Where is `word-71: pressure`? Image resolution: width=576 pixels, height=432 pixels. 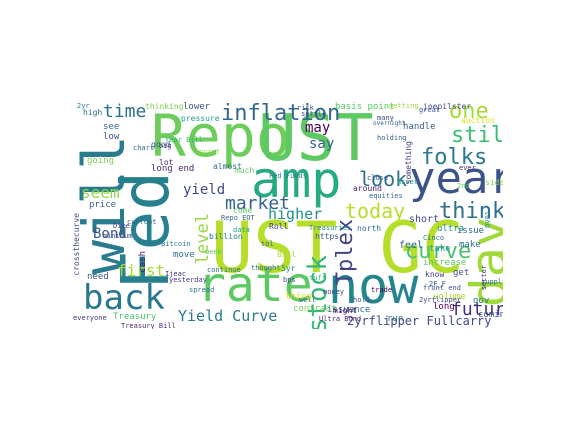 word-71: pressure is located at coordinates (200, 118).